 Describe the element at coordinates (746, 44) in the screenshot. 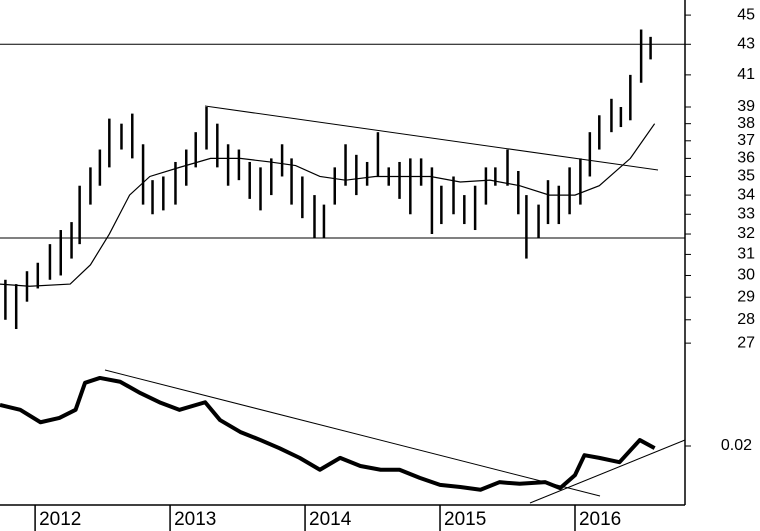

I see `y-tick-label: 43` at that location.